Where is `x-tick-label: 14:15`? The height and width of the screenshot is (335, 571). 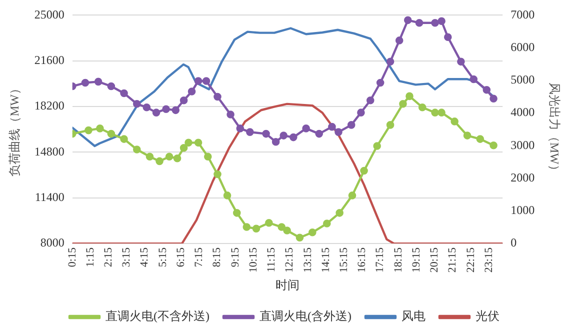
x-tick-label: 14:15 is located at coordinates (326, 260).